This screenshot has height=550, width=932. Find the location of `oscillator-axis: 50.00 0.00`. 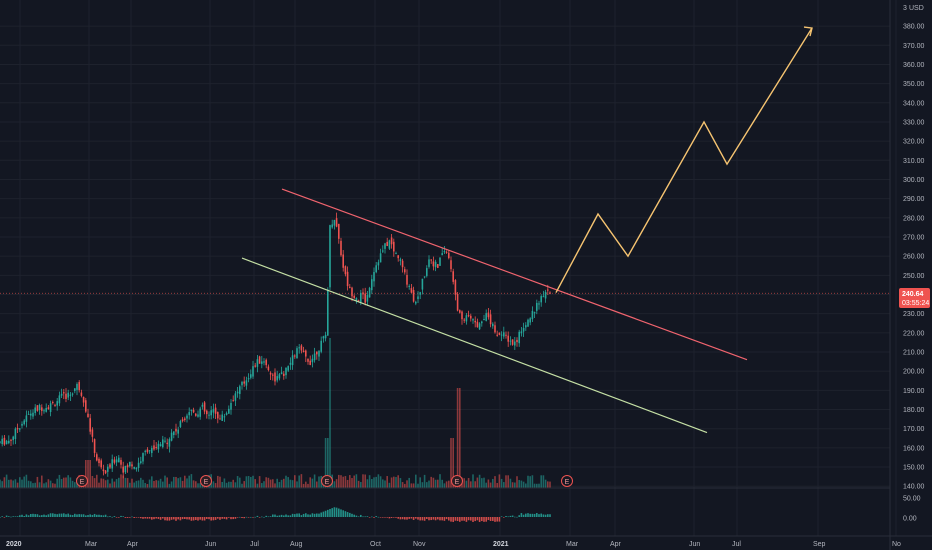

oscillator-axis: 50.00 0.00 is located at coordinates (912, 509).